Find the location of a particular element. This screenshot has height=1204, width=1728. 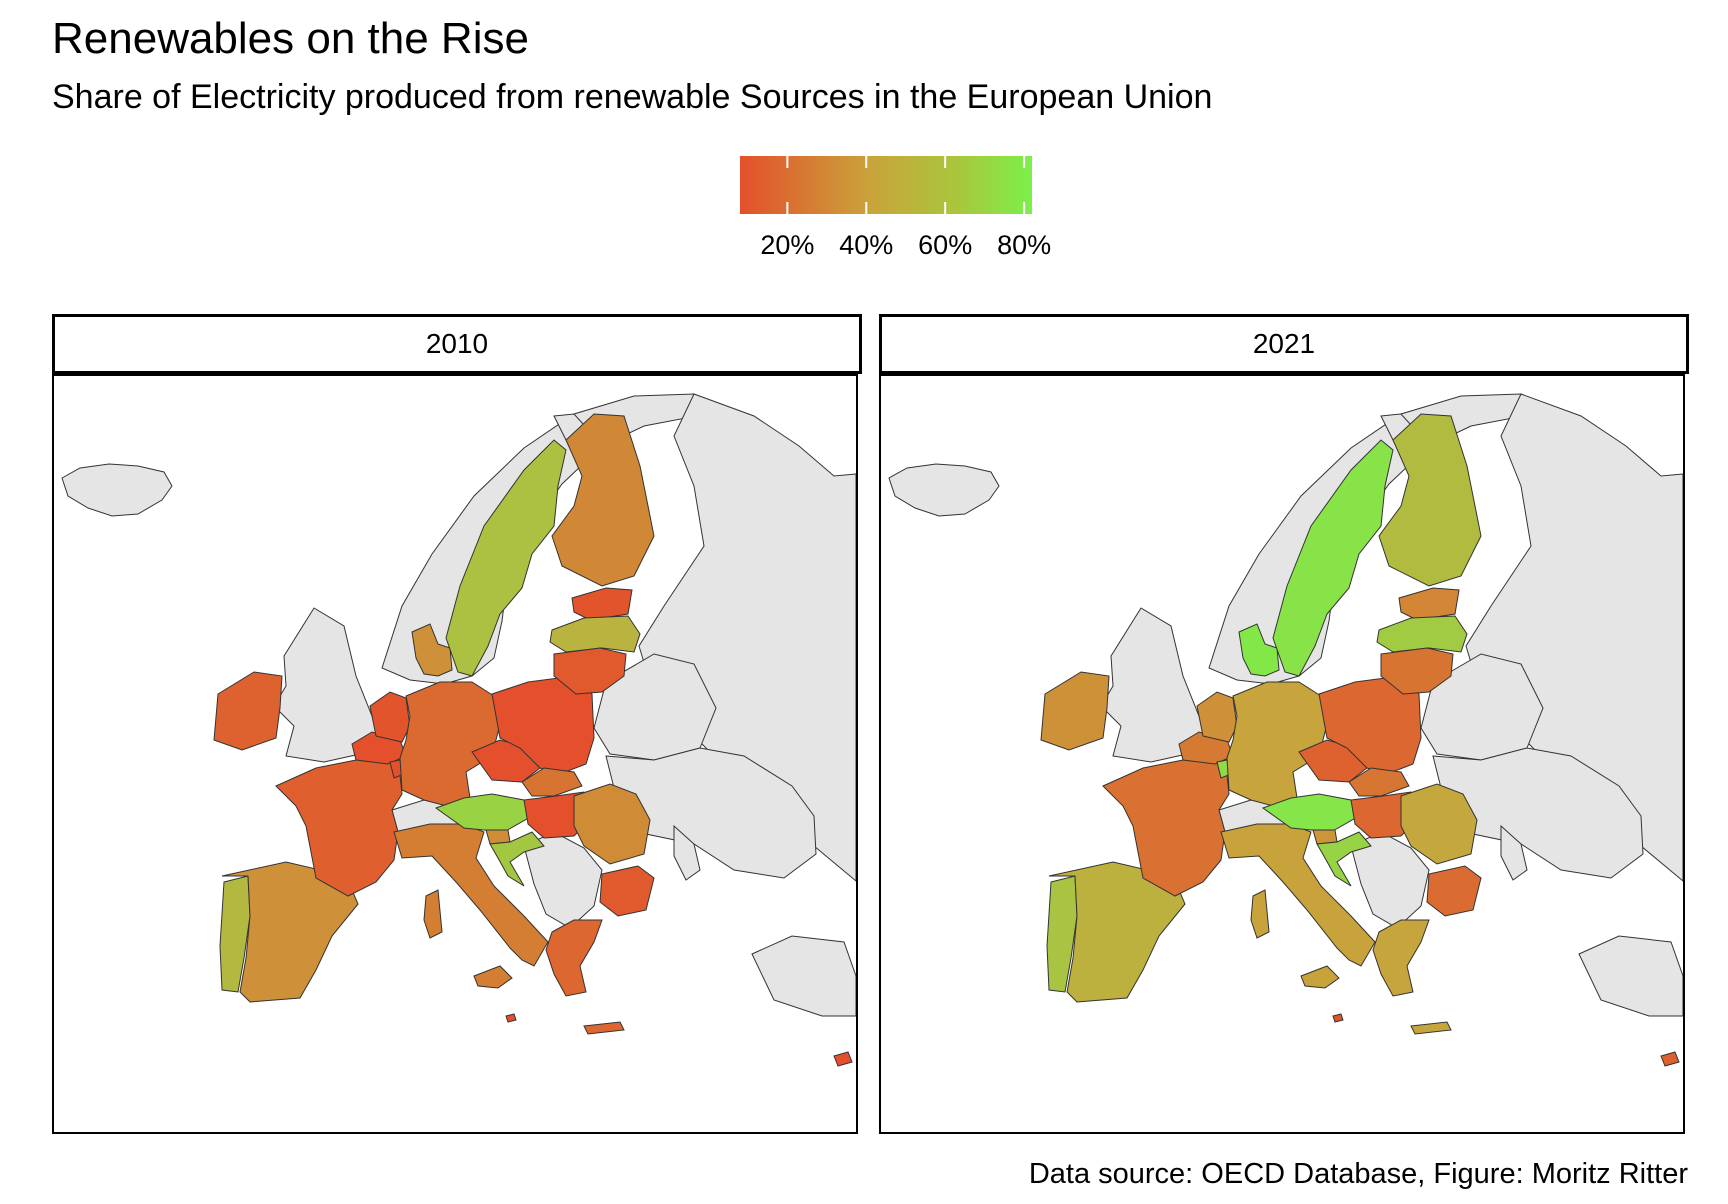

panel-strip-label: 2021 is located at coordinates (1284, 344).